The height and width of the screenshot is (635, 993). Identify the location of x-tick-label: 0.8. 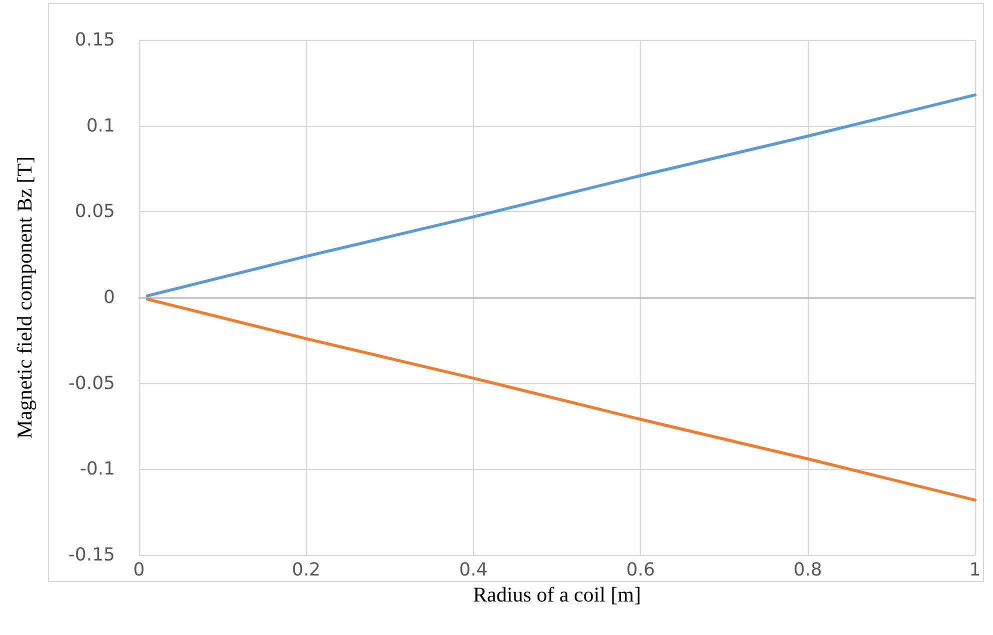
(807, 570).